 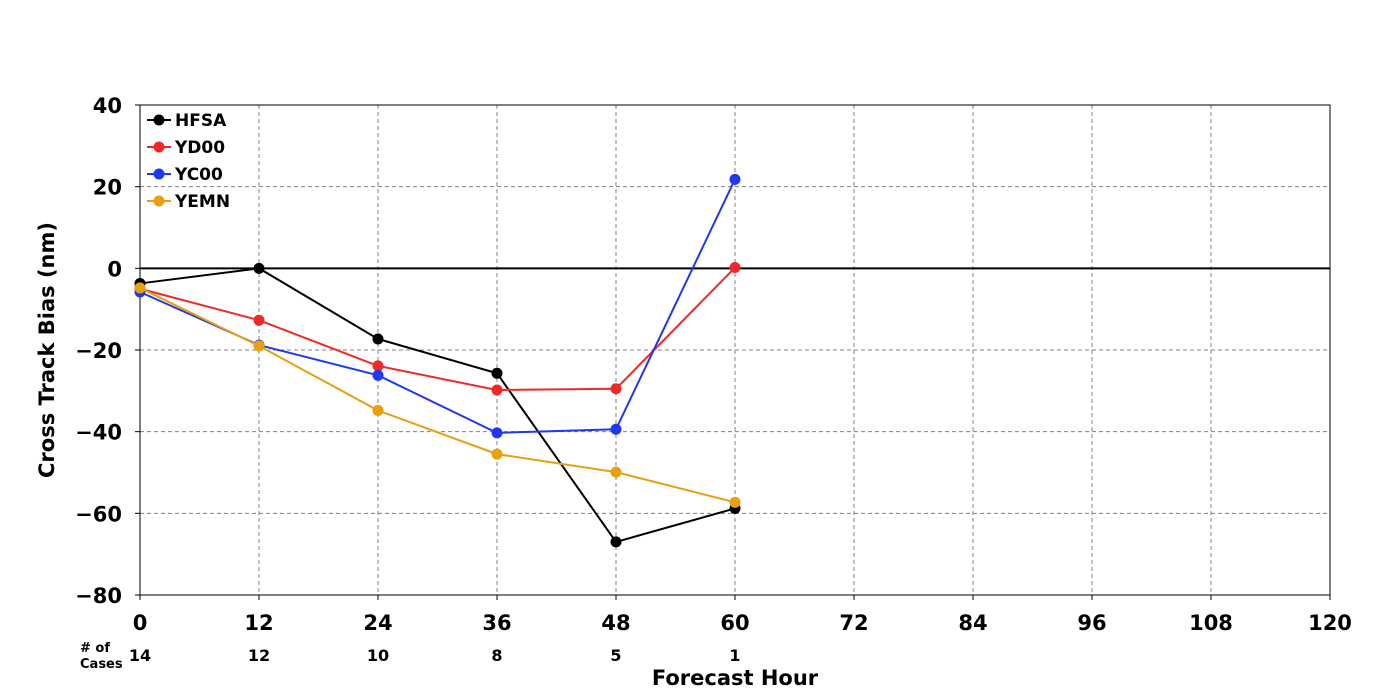 What do you see at coordinates (198, 175) in the screenshot?
I see `legend-label: YC00` at bounding box center [198, 175].